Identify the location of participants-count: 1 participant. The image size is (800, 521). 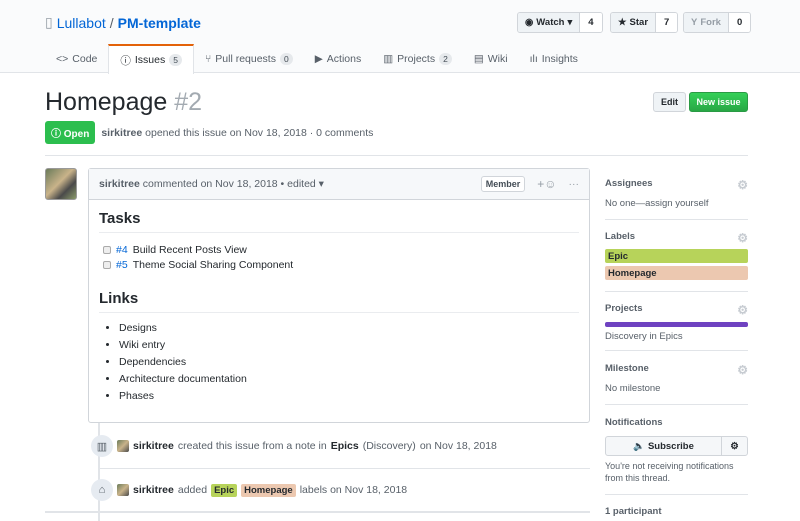
(633, 511).